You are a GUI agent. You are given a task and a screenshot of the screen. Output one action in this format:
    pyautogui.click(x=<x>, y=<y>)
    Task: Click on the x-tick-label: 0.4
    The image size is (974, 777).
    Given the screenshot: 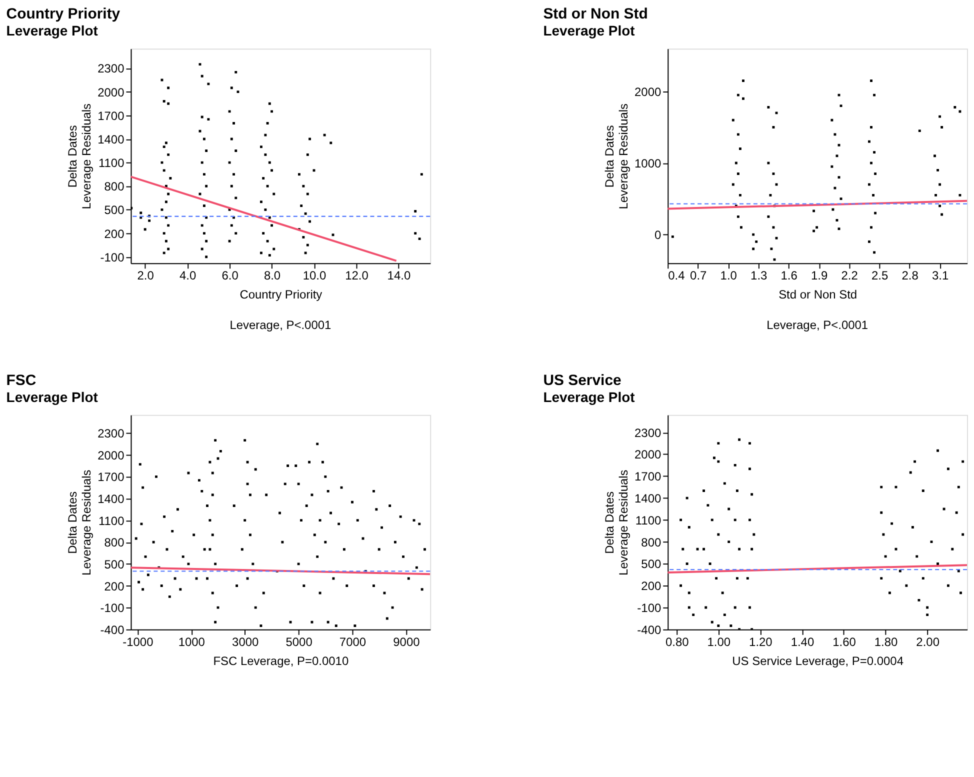 What is the action you would take?
    pyautogui.click(x=677, y=275)
    